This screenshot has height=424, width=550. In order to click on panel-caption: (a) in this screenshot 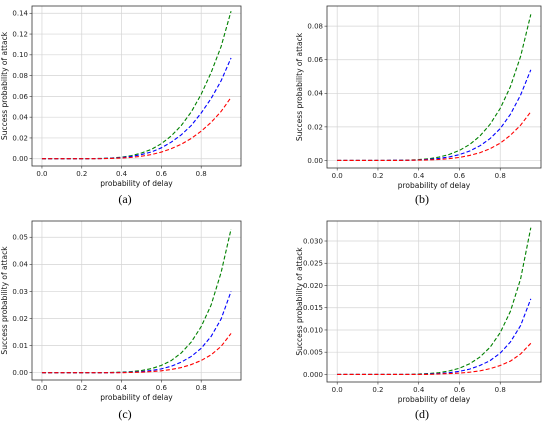, I will do `click(124, 199)`.